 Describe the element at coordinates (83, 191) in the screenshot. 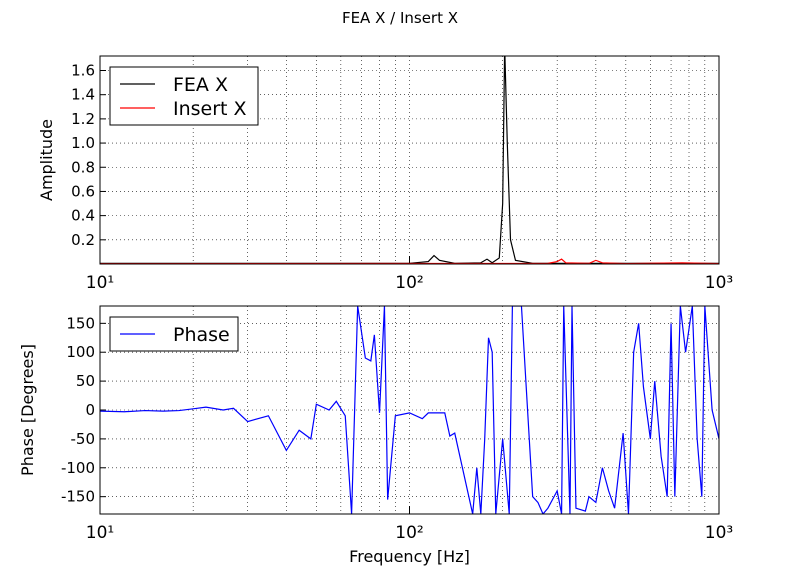

I see `y-tick-label: 0.6` at that location.